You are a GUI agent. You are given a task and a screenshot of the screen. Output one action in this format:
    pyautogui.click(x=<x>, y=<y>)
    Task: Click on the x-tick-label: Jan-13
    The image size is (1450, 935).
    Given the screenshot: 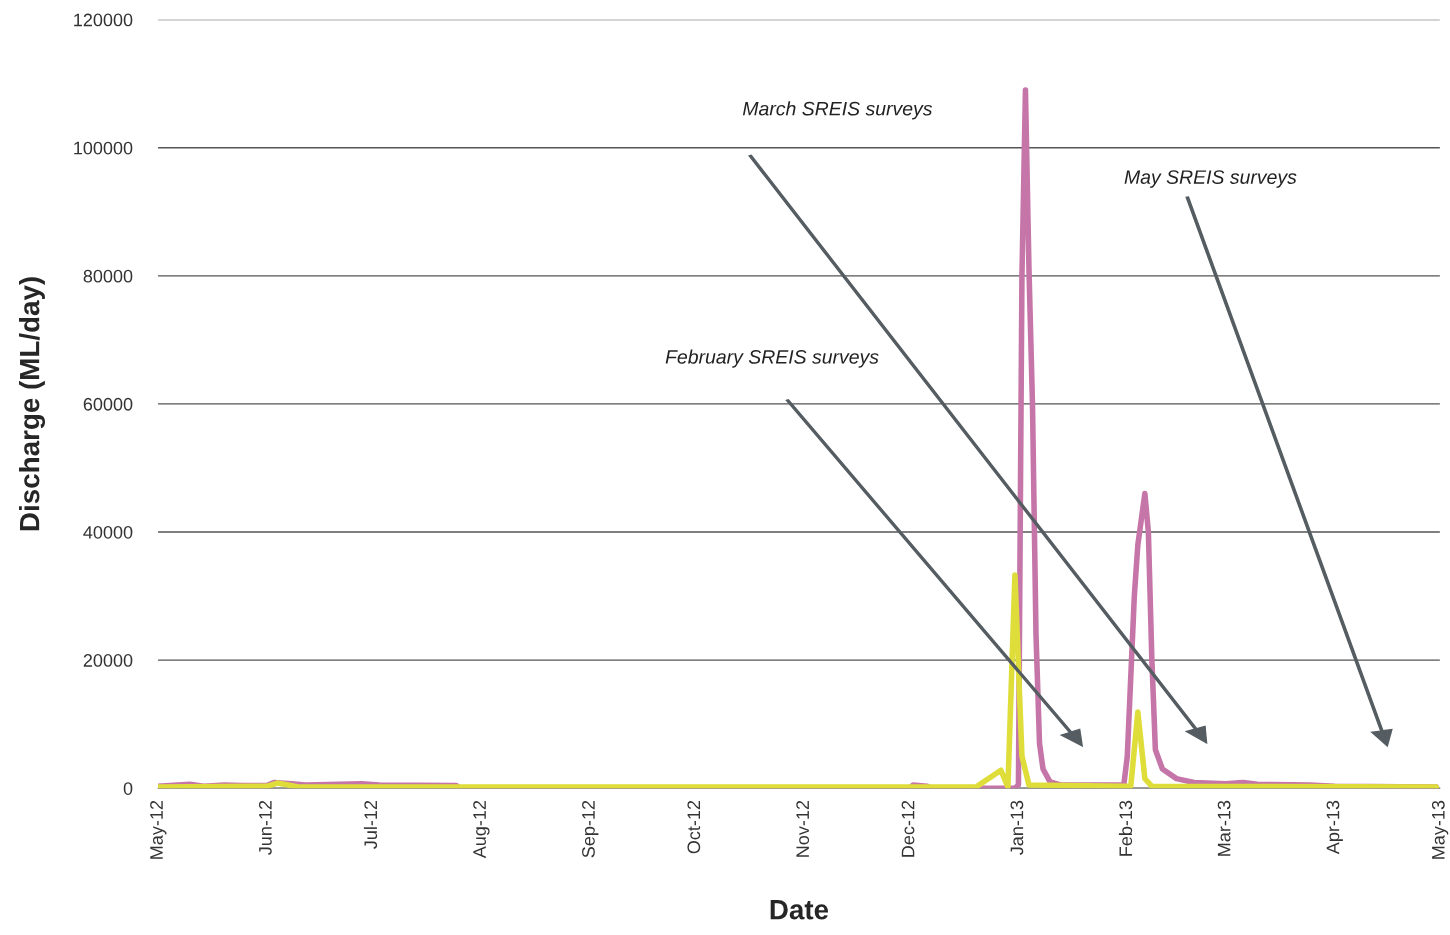 What is the action you would take?
    pyautogui.click(x=1017, y=827)
    